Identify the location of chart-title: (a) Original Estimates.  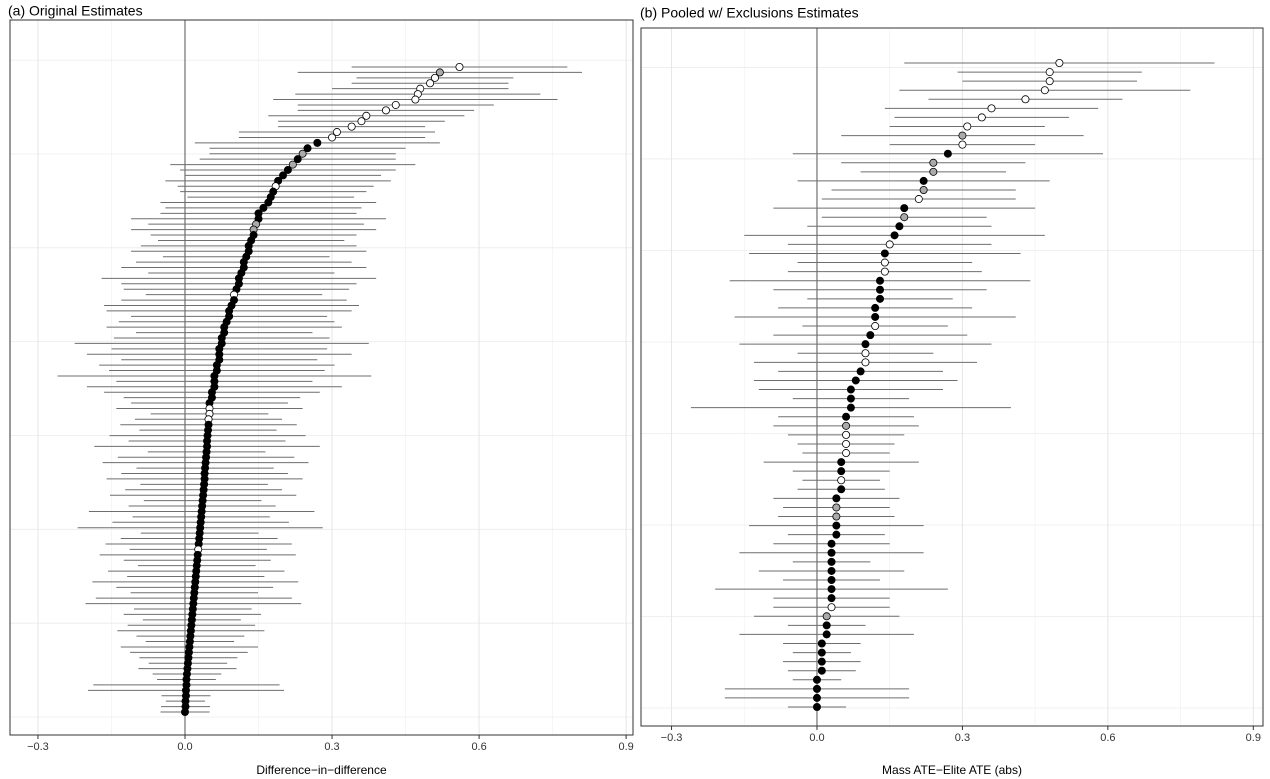
(75, 11).